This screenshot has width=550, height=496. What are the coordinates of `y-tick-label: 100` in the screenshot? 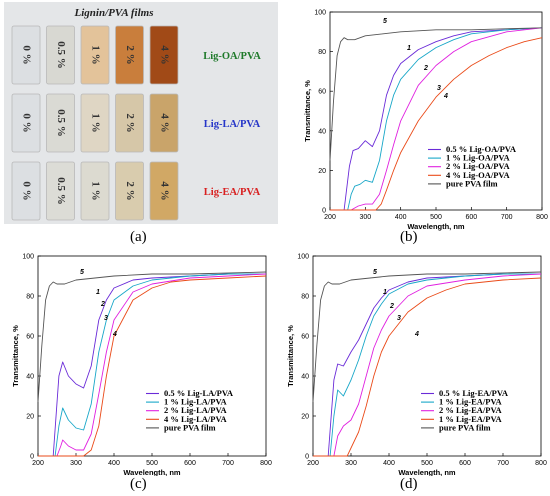 It's located at (320, 13).